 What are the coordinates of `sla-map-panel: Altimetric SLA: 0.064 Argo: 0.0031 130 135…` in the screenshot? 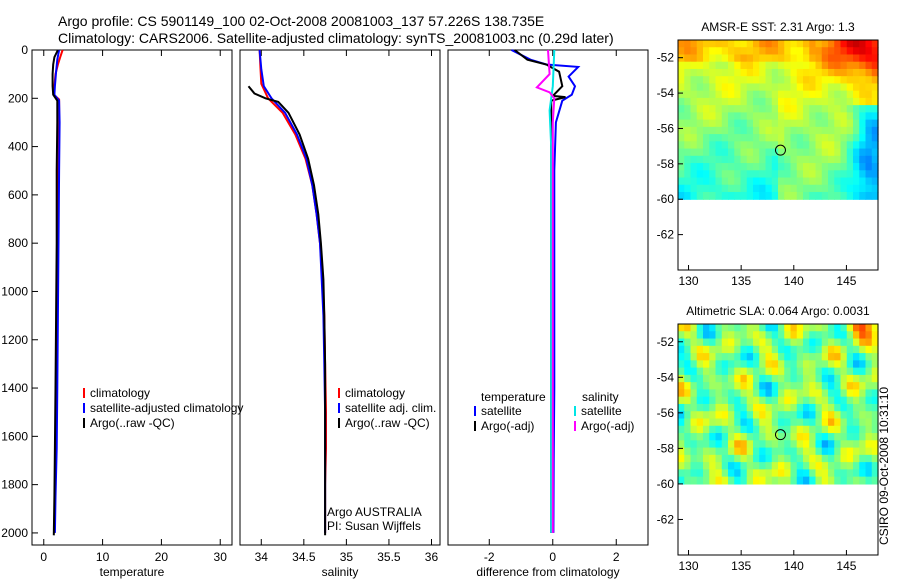 It's located at (768, 438).